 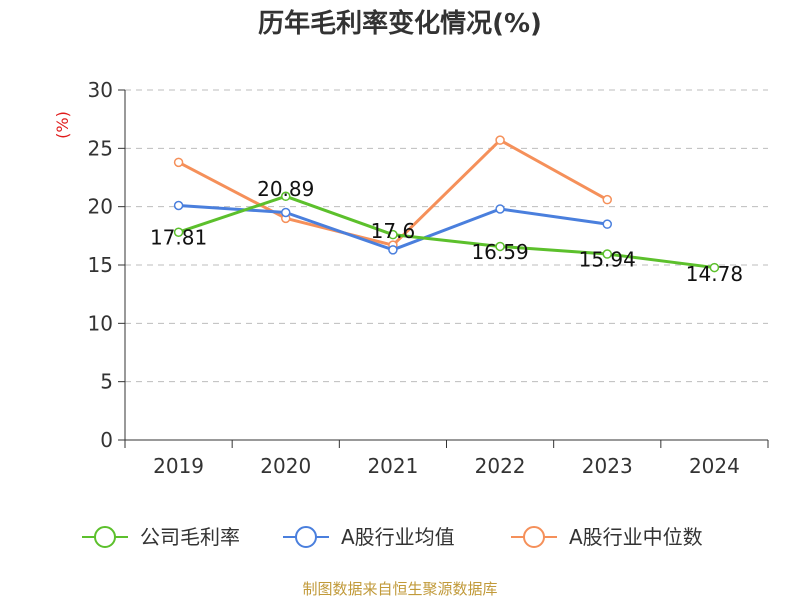 What do you see at coordinates (100, 323) in the screenshot?
I see `y-tick-label-10: 10` at bounding box center [100, 323].